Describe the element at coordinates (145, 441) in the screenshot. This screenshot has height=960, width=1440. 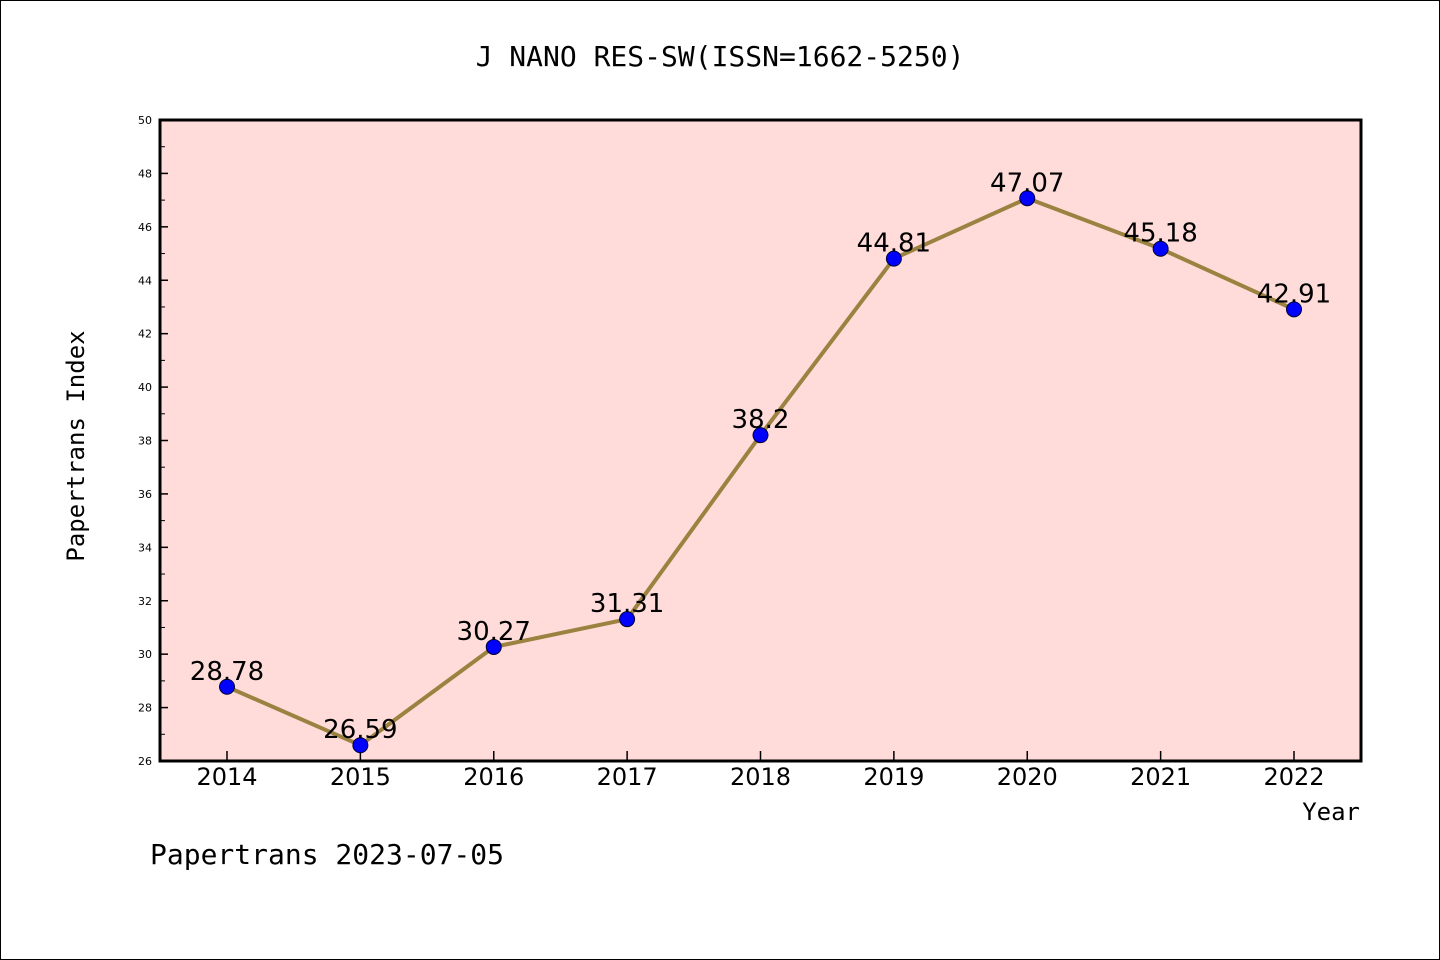
I see `y-tick-label: 38` at that location.